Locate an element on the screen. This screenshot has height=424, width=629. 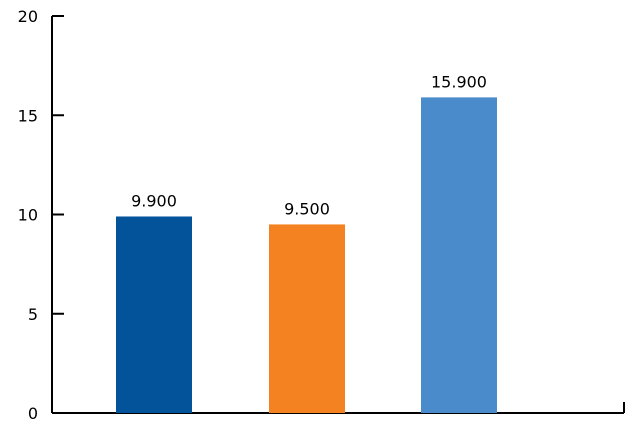
y-tick-label: 15 is located at coordinates (28, 115).